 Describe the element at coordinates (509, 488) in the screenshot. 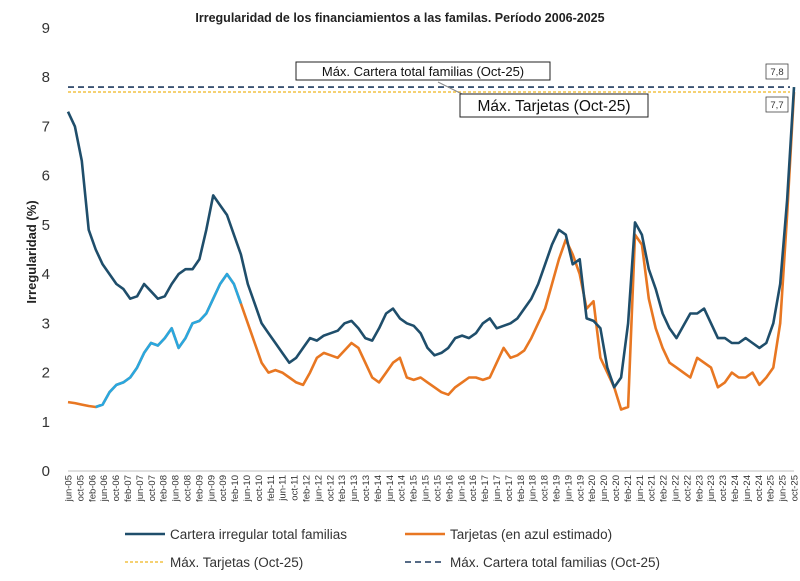

I see `x-tick-label: oct-17` at that location.